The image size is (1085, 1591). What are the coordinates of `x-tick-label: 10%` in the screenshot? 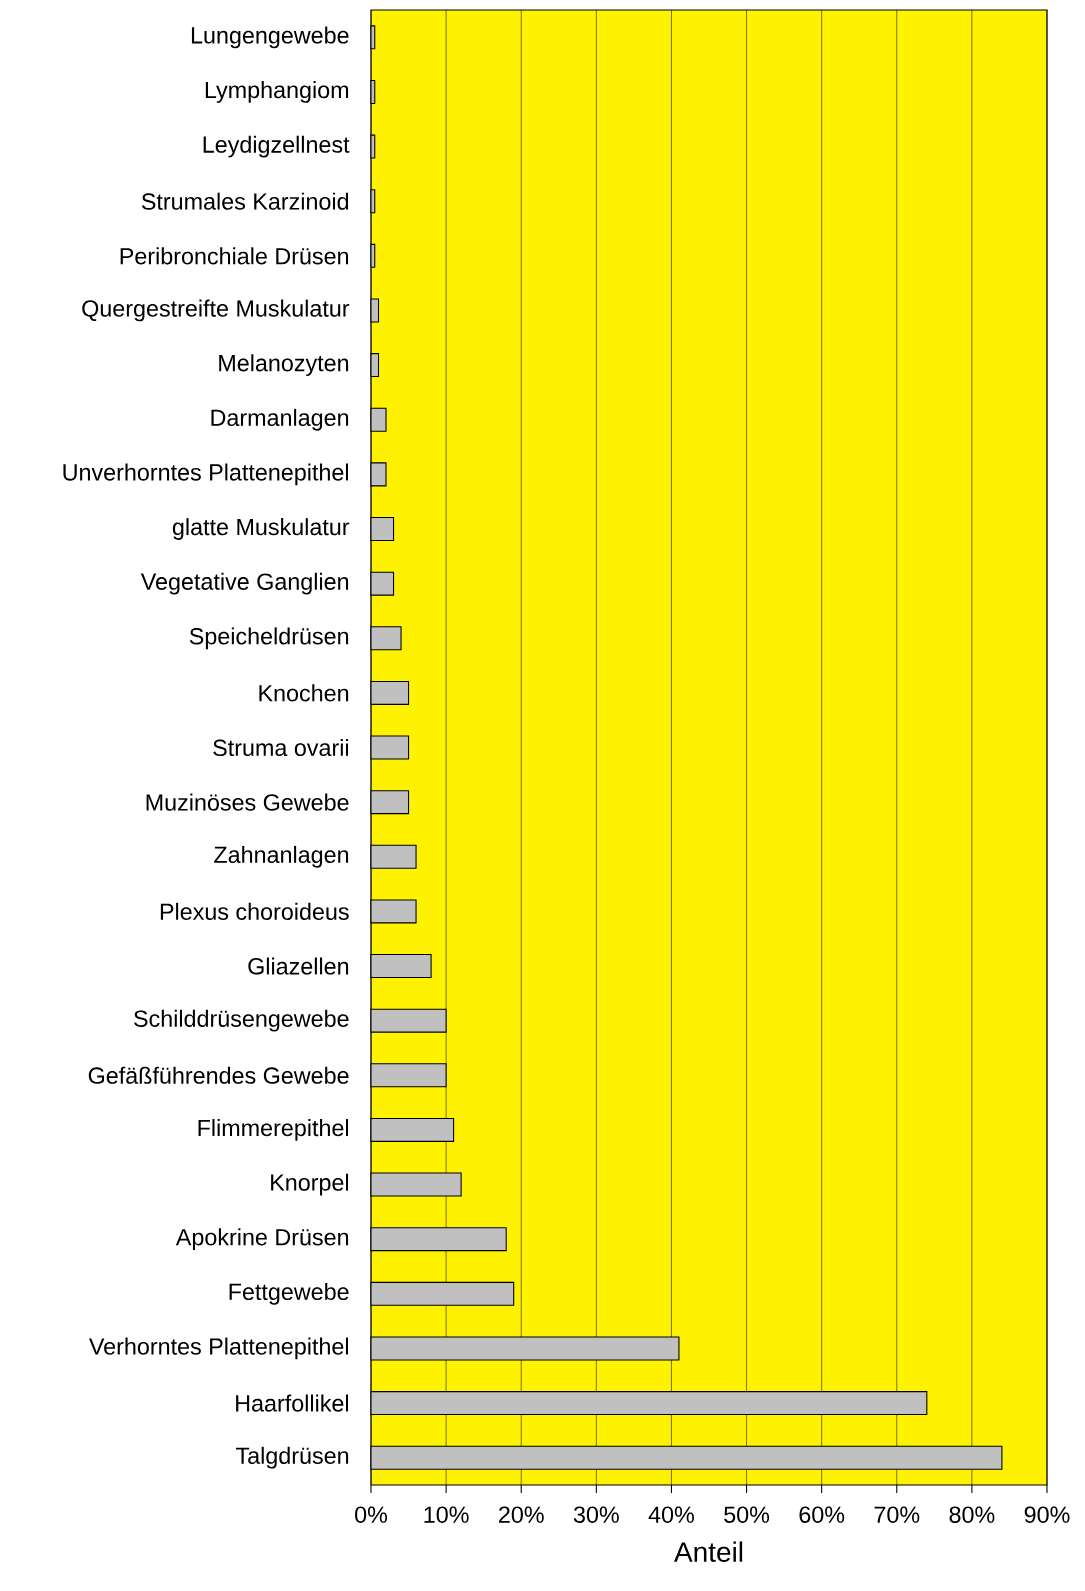 It's located at (446, 1514).